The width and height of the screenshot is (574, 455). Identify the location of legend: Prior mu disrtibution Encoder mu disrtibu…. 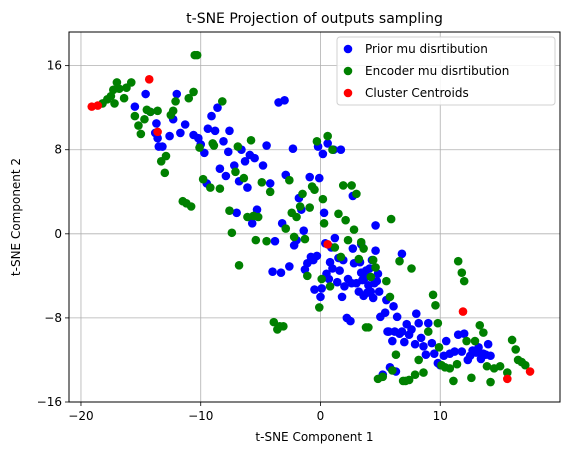
(446, 71).